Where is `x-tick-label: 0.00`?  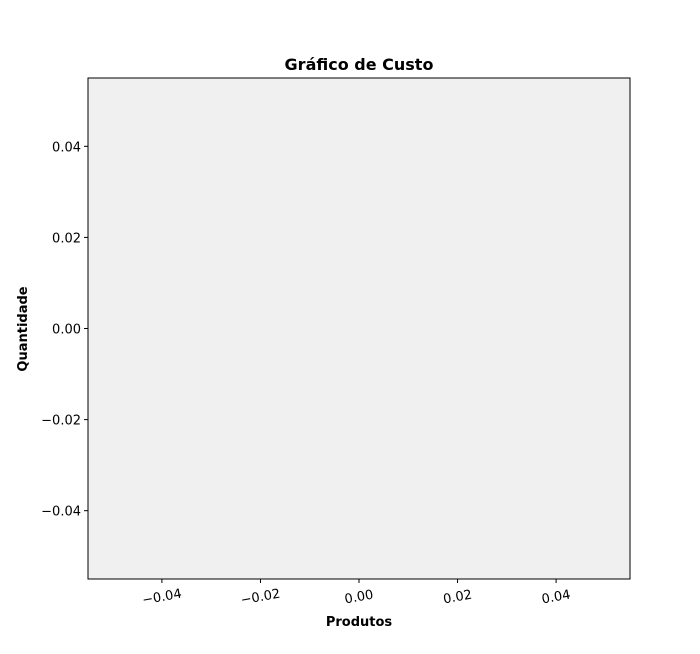
x-tick-label: 0.00 is located at coordinates (359, 598).